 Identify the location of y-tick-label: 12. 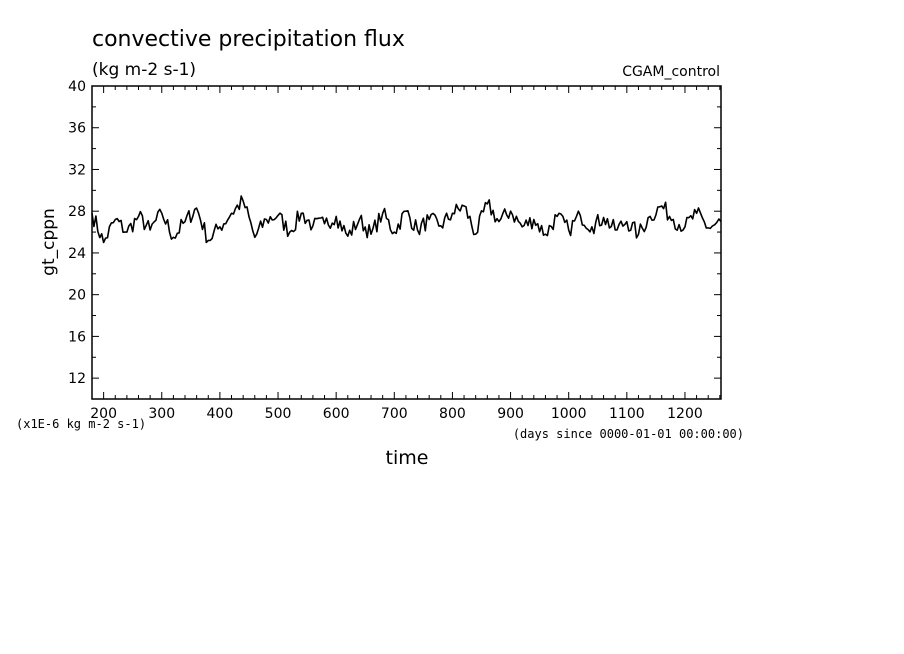
(77, 379).